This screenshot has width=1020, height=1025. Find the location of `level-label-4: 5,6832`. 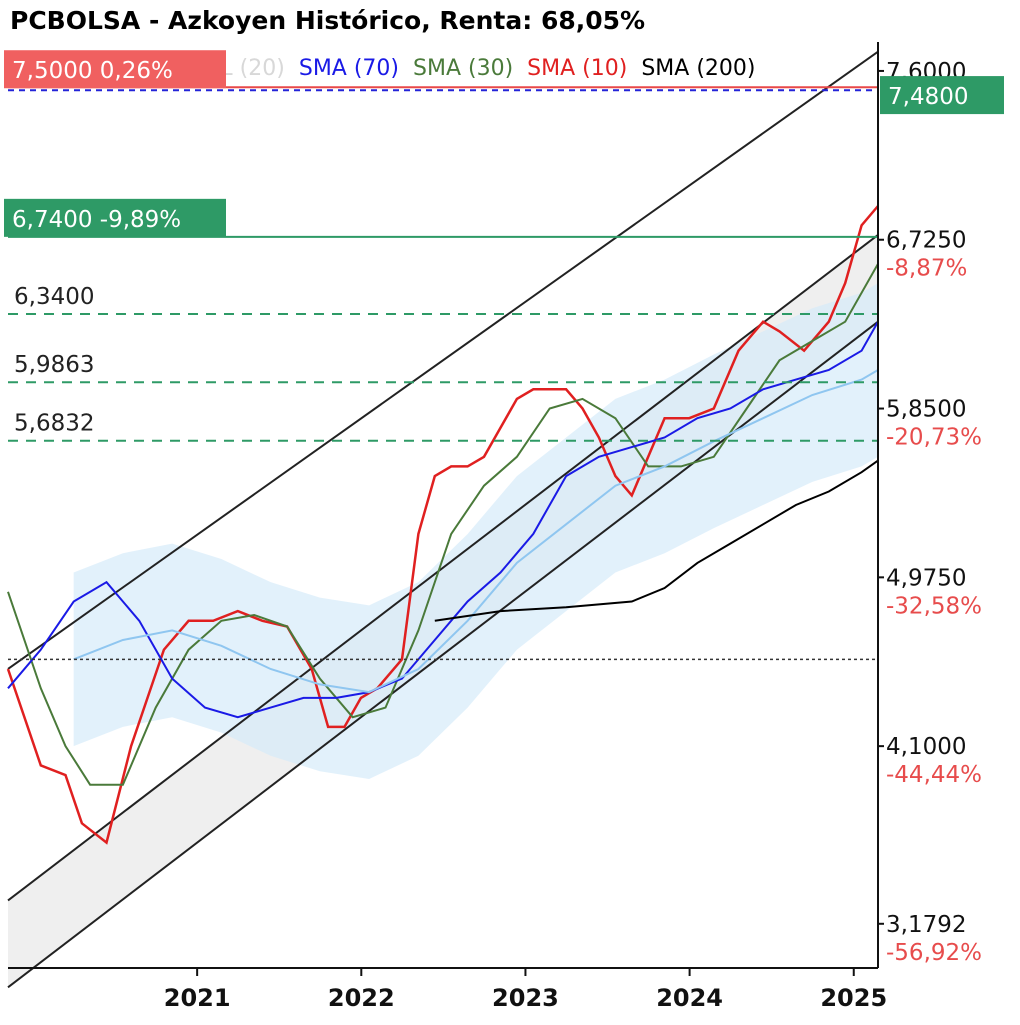

level-label-4: 5,6832 is located at coordinates (54, 424).